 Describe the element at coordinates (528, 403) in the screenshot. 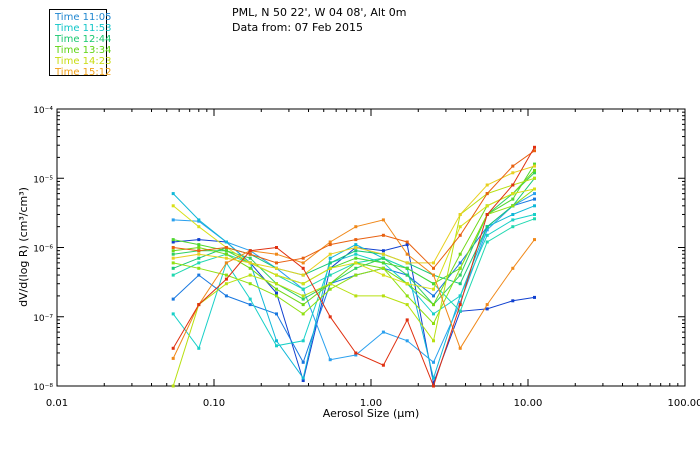

I see `x-tick-label: 10.00` at that location.